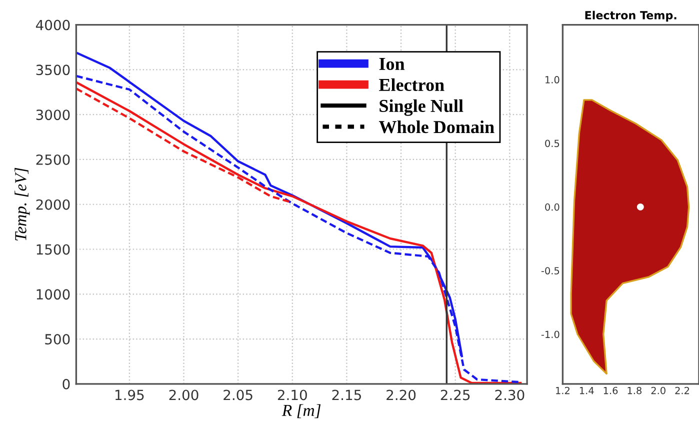  Describe the element at coordinates (630, 16) in the screenshot. I see `chart-title: Electron Temp.` at that location.